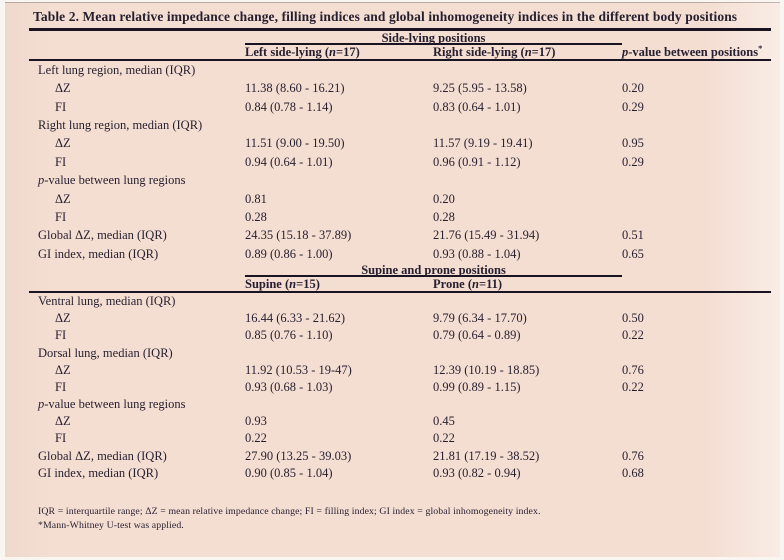  Describe the element at coordinates (477, 253) in the screenshot. I see `cell-value: 0.93 (0.88 - 1.04)` at that location.